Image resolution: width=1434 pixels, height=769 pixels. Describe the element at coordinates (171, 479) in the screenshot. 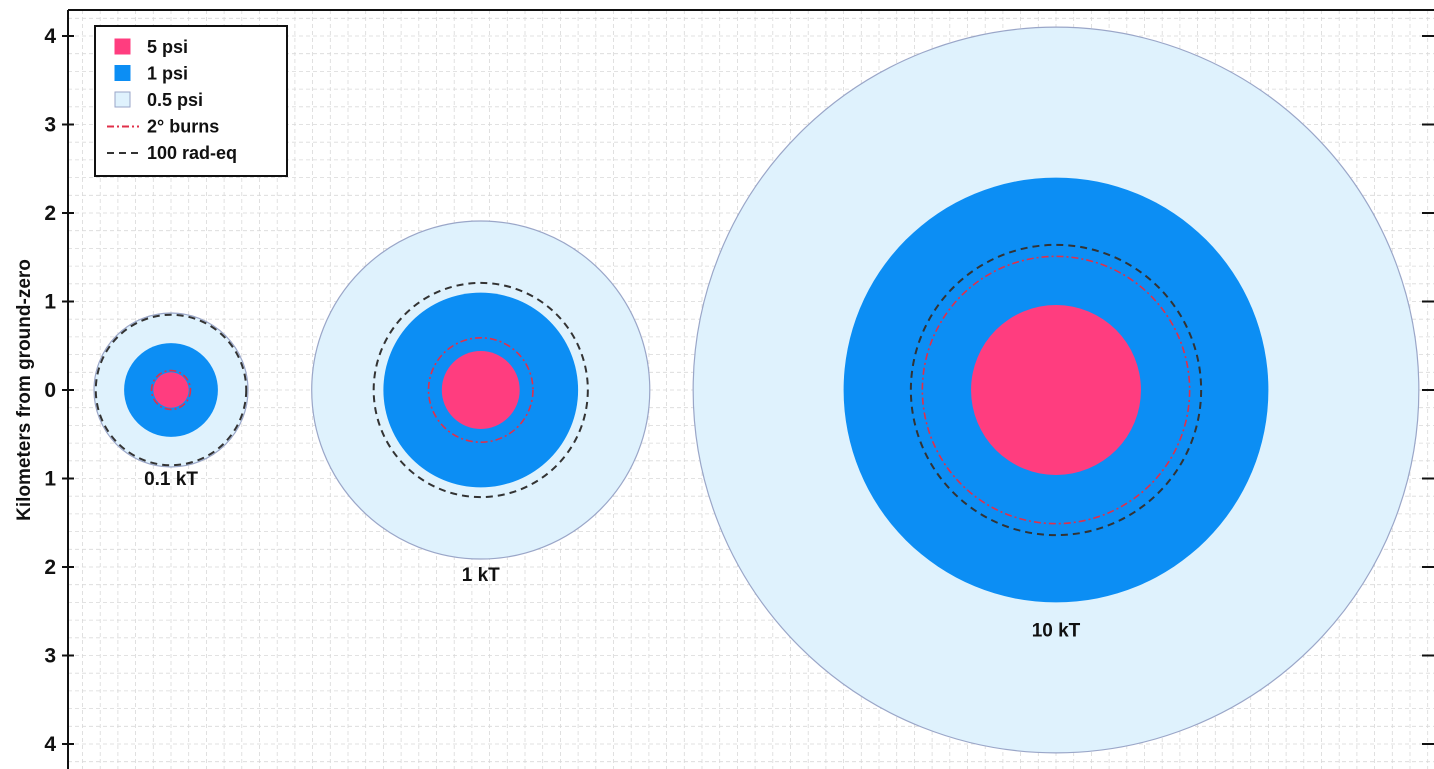

I see `yield-label: 0.1 kT` at that location.